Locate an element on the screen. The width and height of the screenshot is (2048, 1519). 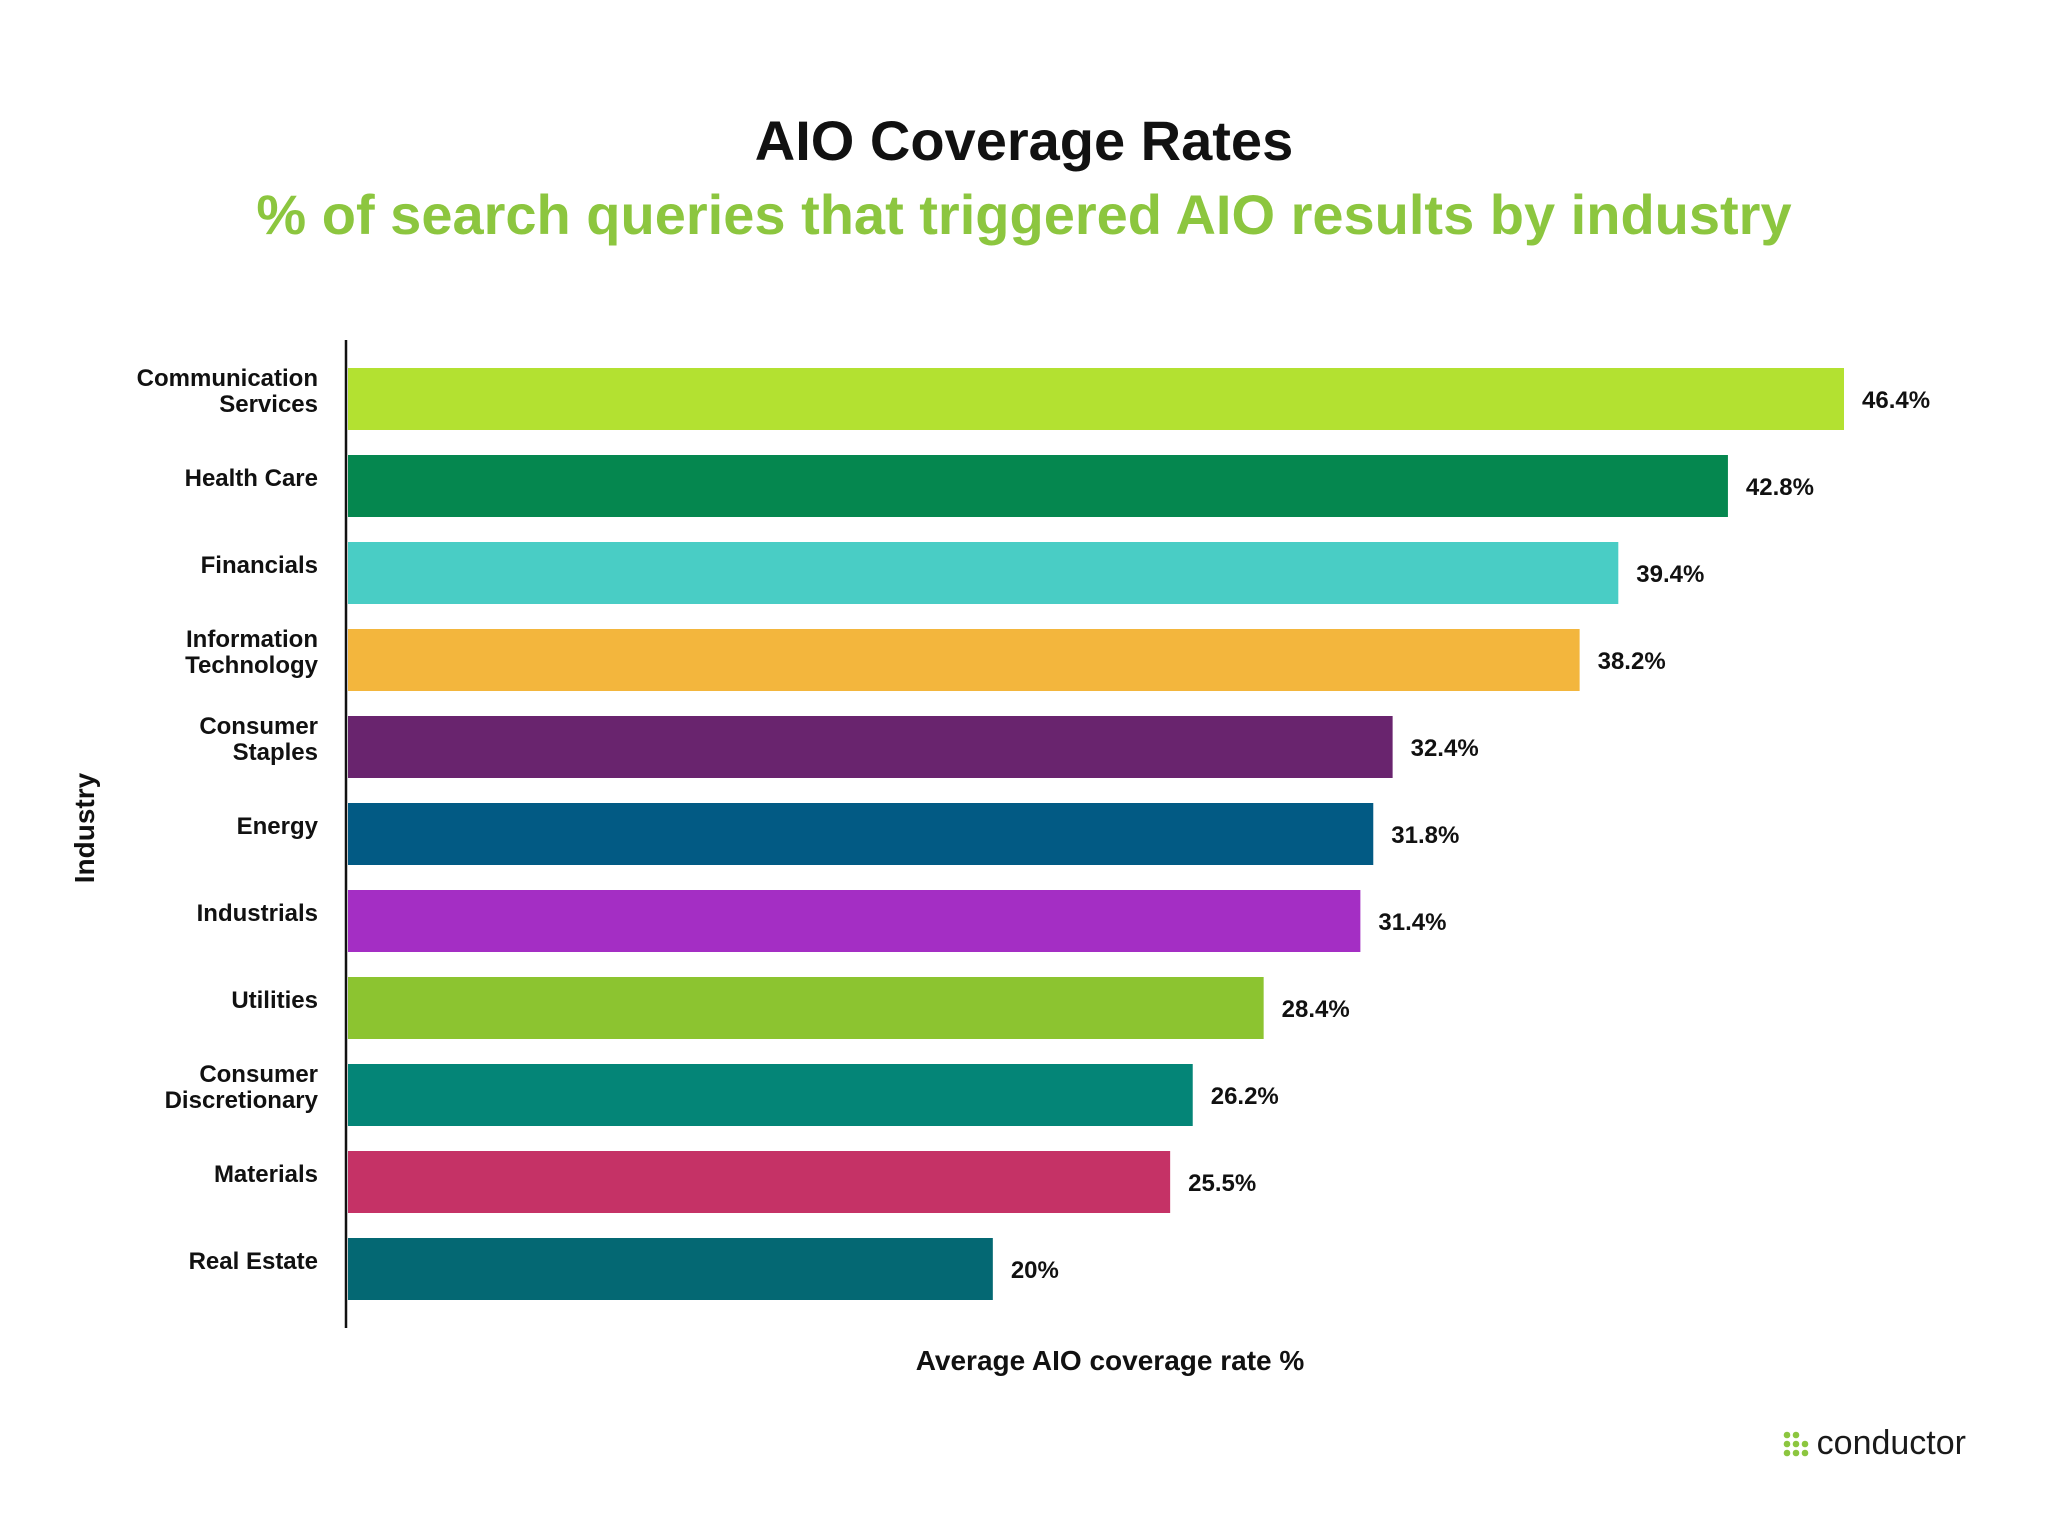
value-label: 25.5% is located at coordinates (1222, 1183).